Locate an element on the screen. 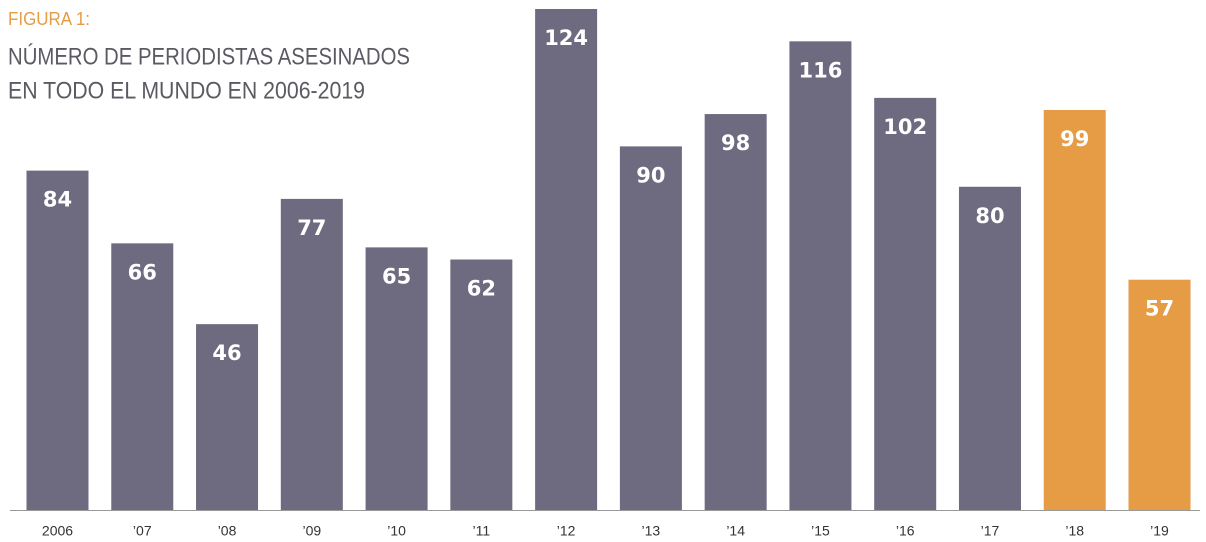 Image resolution: width=1206 pixels, height=542 pixels. x-tick-label: ’13 is located at coordinates (651, 531).